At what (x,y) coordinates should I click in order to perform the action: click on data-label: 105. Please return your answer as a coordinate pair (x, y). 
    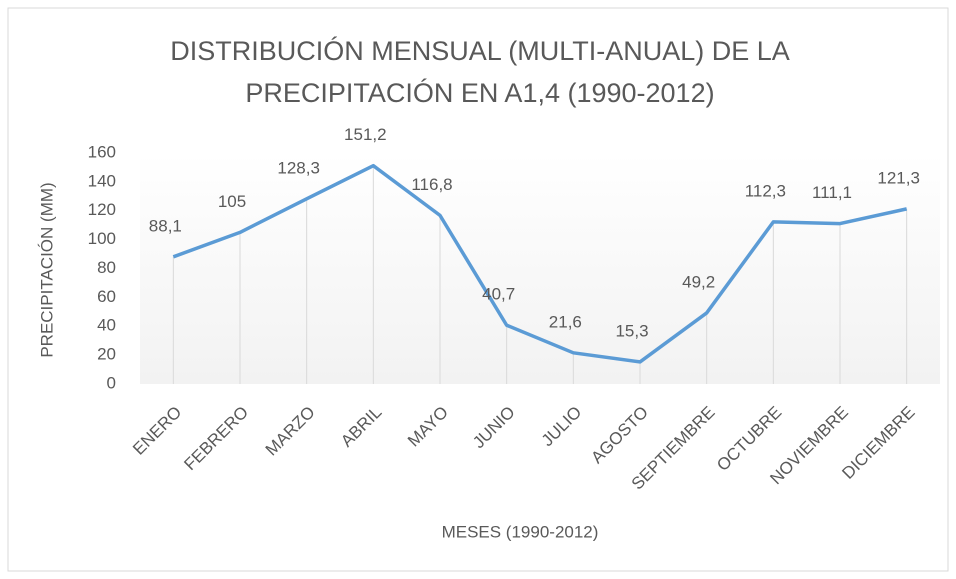
    Looking at the image, I should click on (232, 201).